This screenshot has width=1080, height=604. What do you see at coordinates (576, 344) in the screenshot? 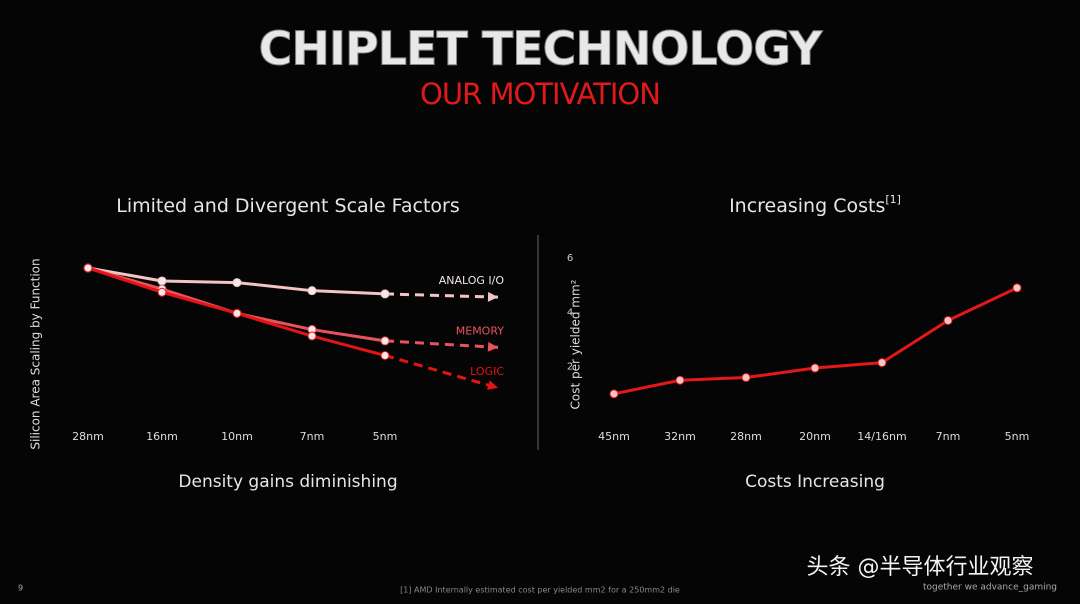
I see `y-axis-label: Cost per yielded mm²` at bounding box center [576, 344].